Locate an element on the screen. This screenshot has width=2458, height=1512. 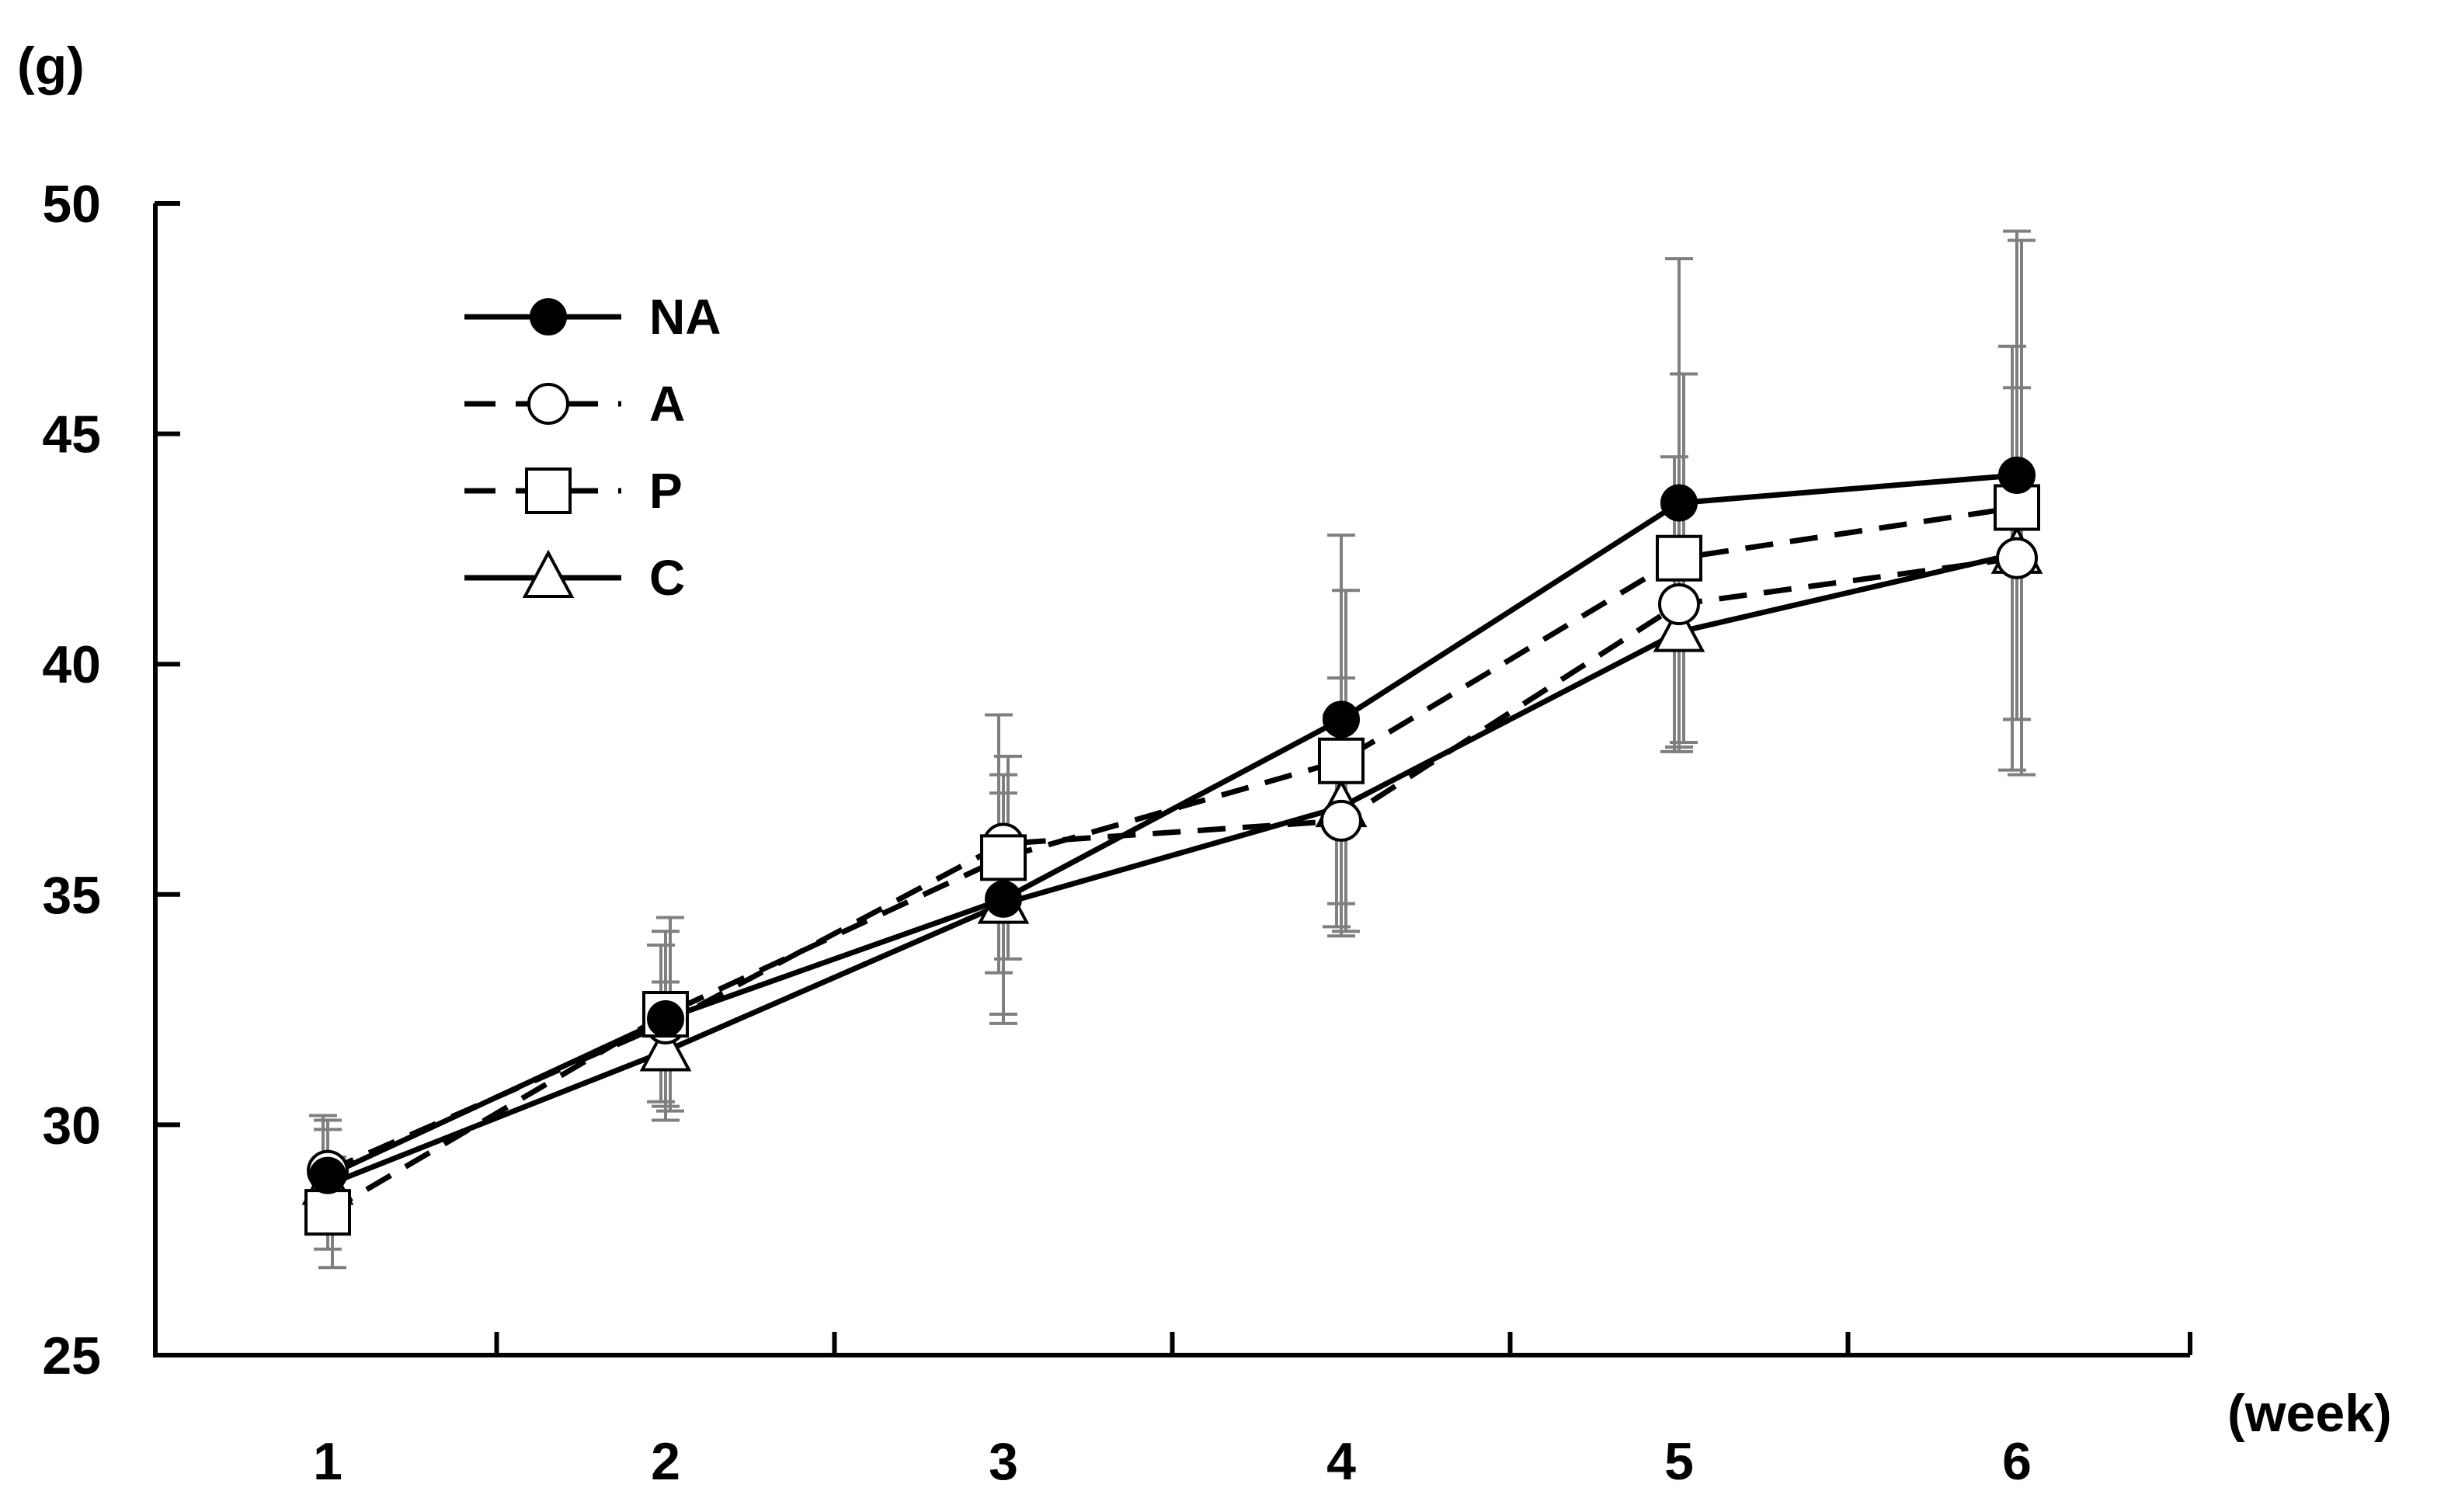
y-ticks: 25 30 35 40 45 50 is located at coordinates (111, 780).